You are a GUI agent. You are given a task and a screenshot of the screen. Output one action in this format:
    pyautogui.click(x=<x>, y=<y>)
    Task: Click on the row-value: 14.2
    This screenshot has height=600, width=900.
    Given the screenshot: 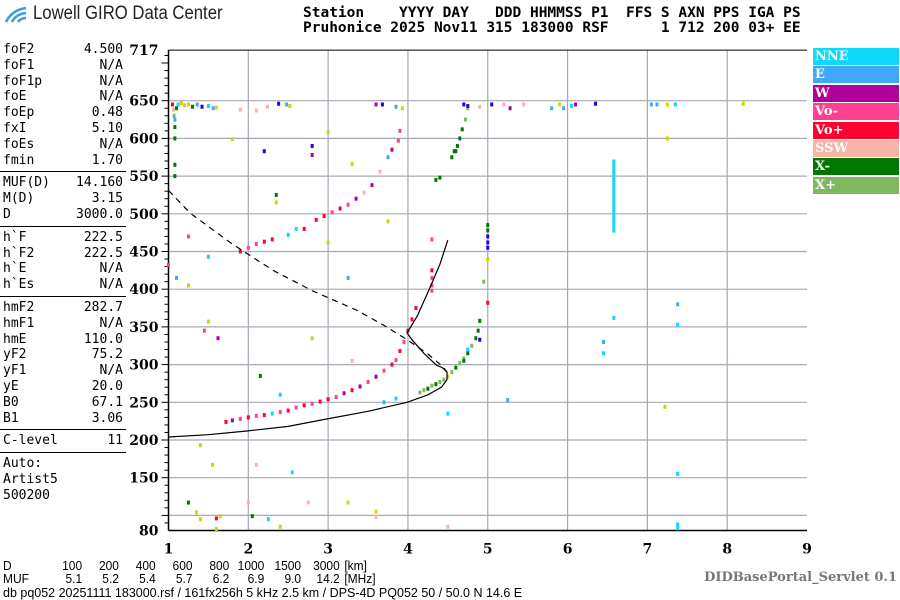 What is the action you would take?
    pyautogui.click(x=328, y=578)
    